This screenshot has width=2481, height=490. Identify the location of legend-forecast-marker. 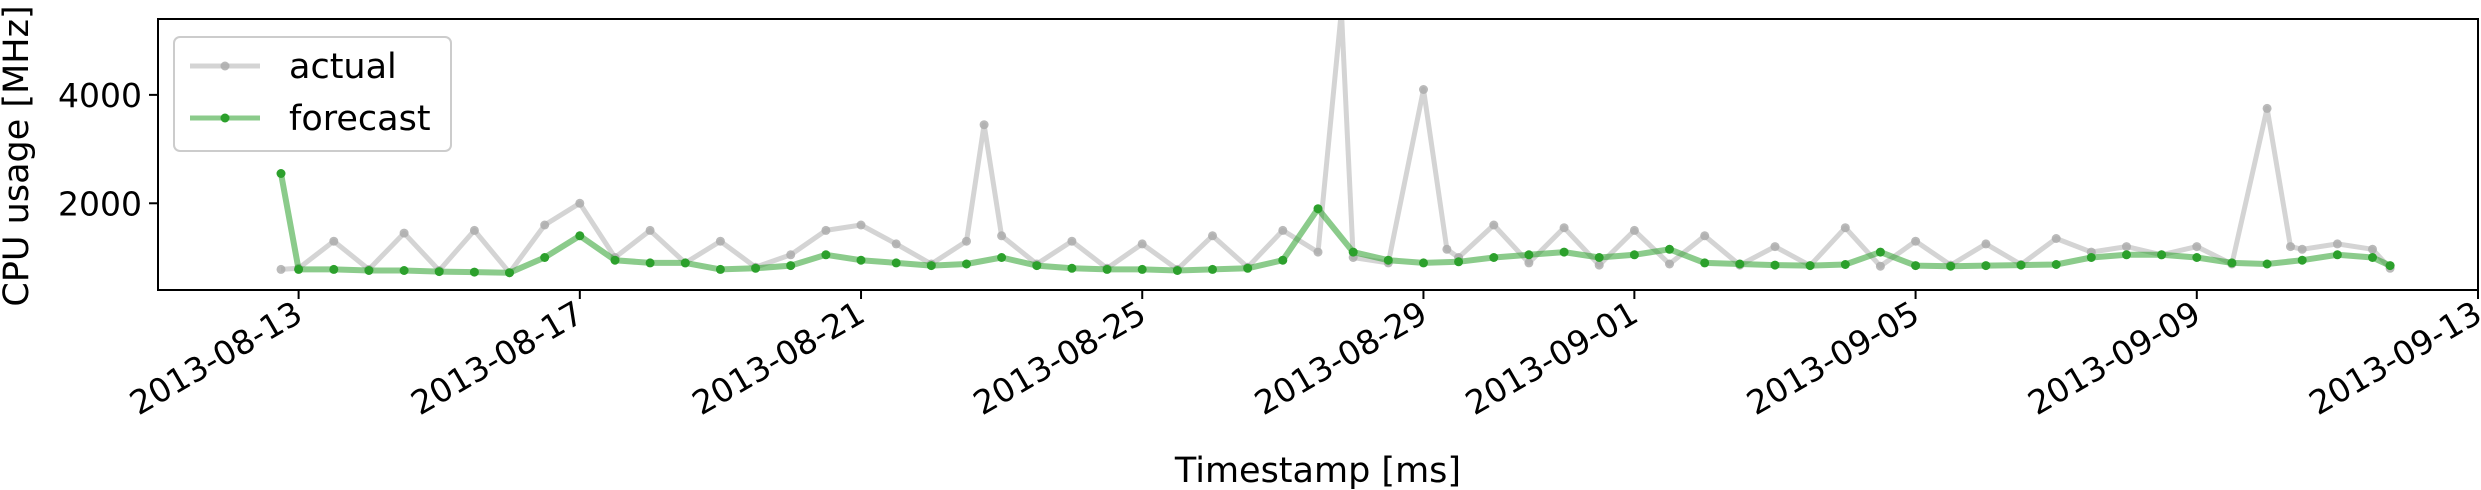
(225, 118).